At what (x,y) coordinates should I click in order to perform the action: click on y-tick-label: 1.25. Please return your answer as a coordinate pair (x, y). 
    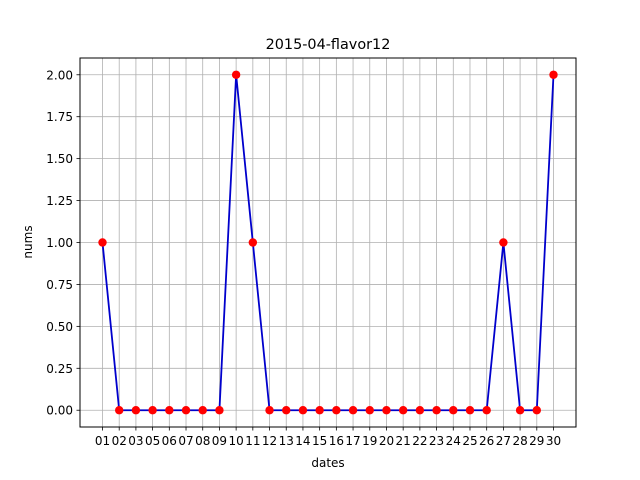
    Looking at the image, I should click on (59, 201).